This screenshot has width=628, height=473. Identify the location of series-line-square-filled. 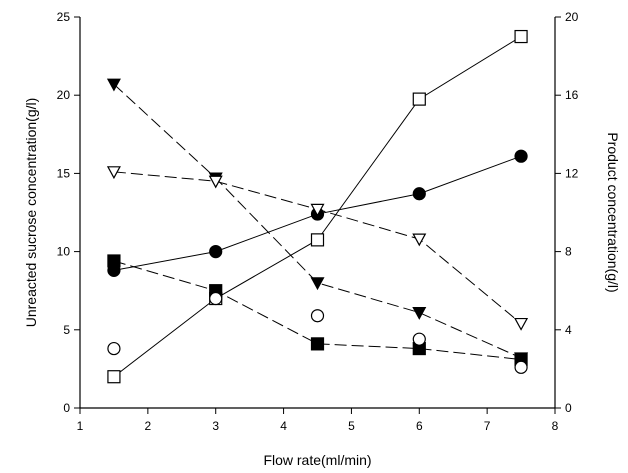
(317, 310).